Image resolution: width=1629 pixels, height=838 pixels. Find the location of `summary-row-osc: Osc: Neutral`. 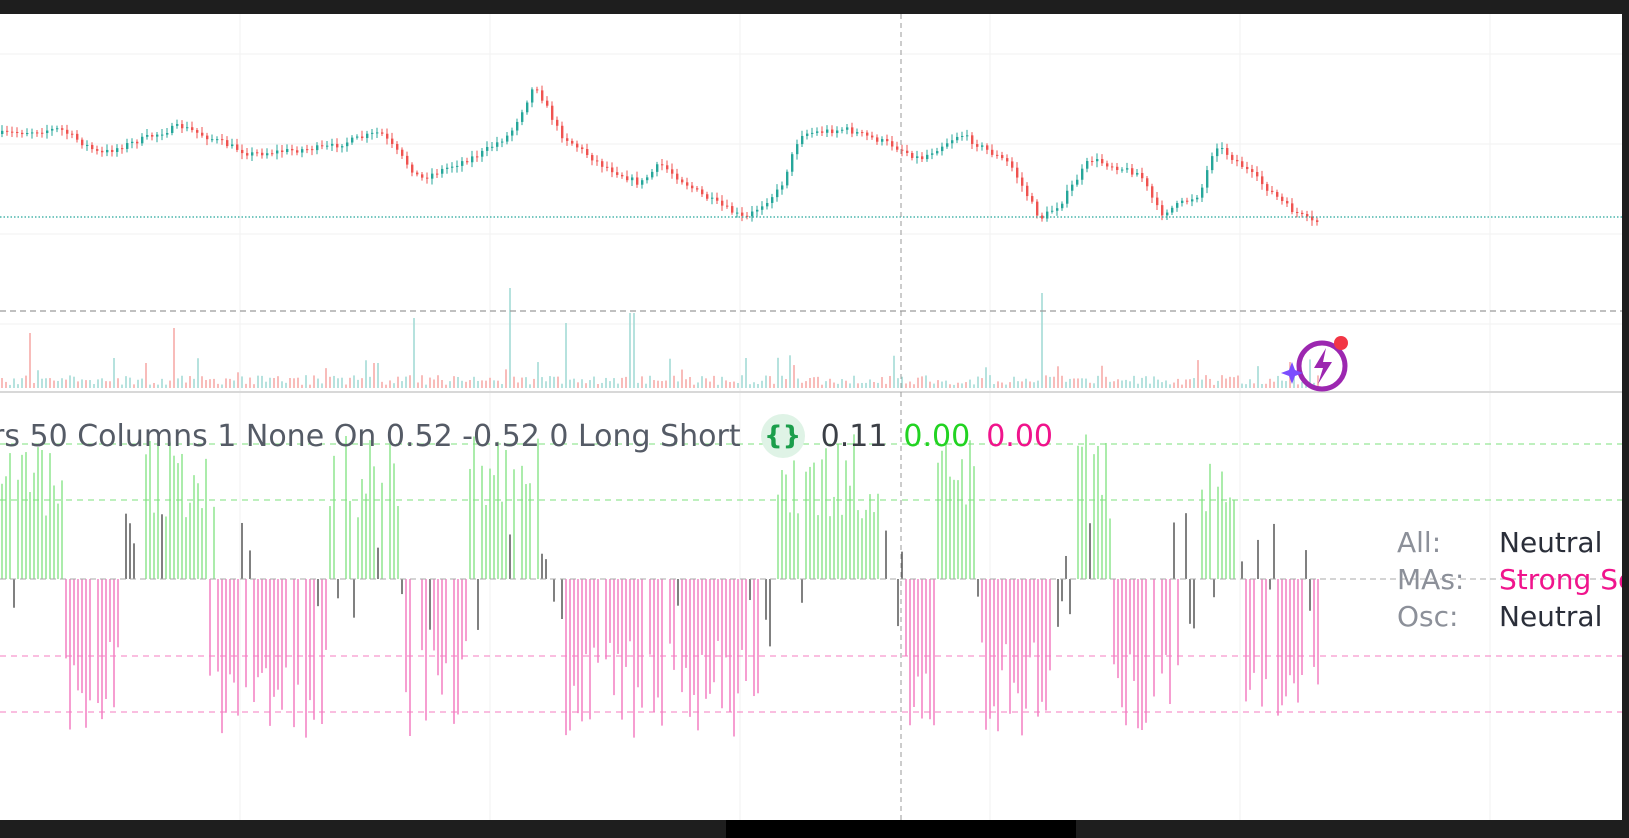

summary-row-osc: Osc: Neutral is located at coordinates (1509, 616).